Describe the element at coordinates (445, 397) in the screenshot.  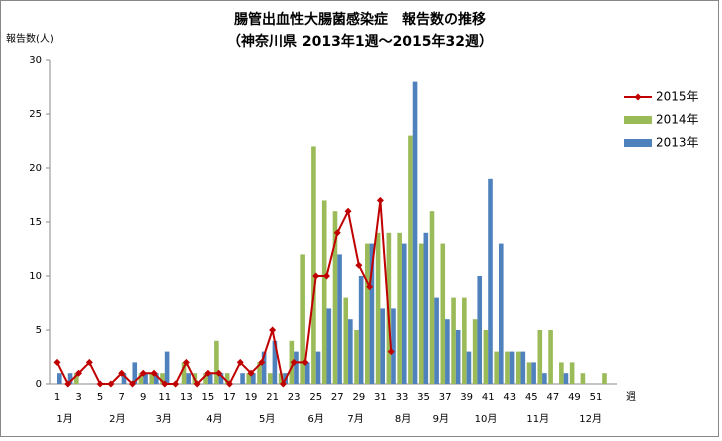
I see `x-tick-label: 37` at that location.